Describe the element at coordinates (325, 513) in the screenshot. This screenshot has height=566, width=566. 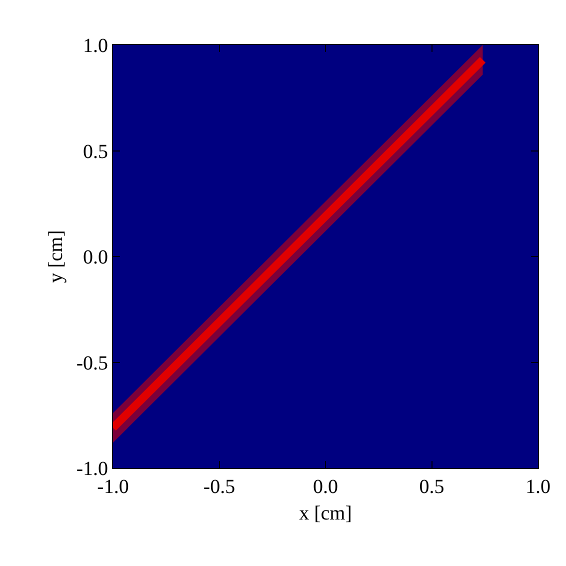
I see `x-axis-title: x [cm]` at that location.